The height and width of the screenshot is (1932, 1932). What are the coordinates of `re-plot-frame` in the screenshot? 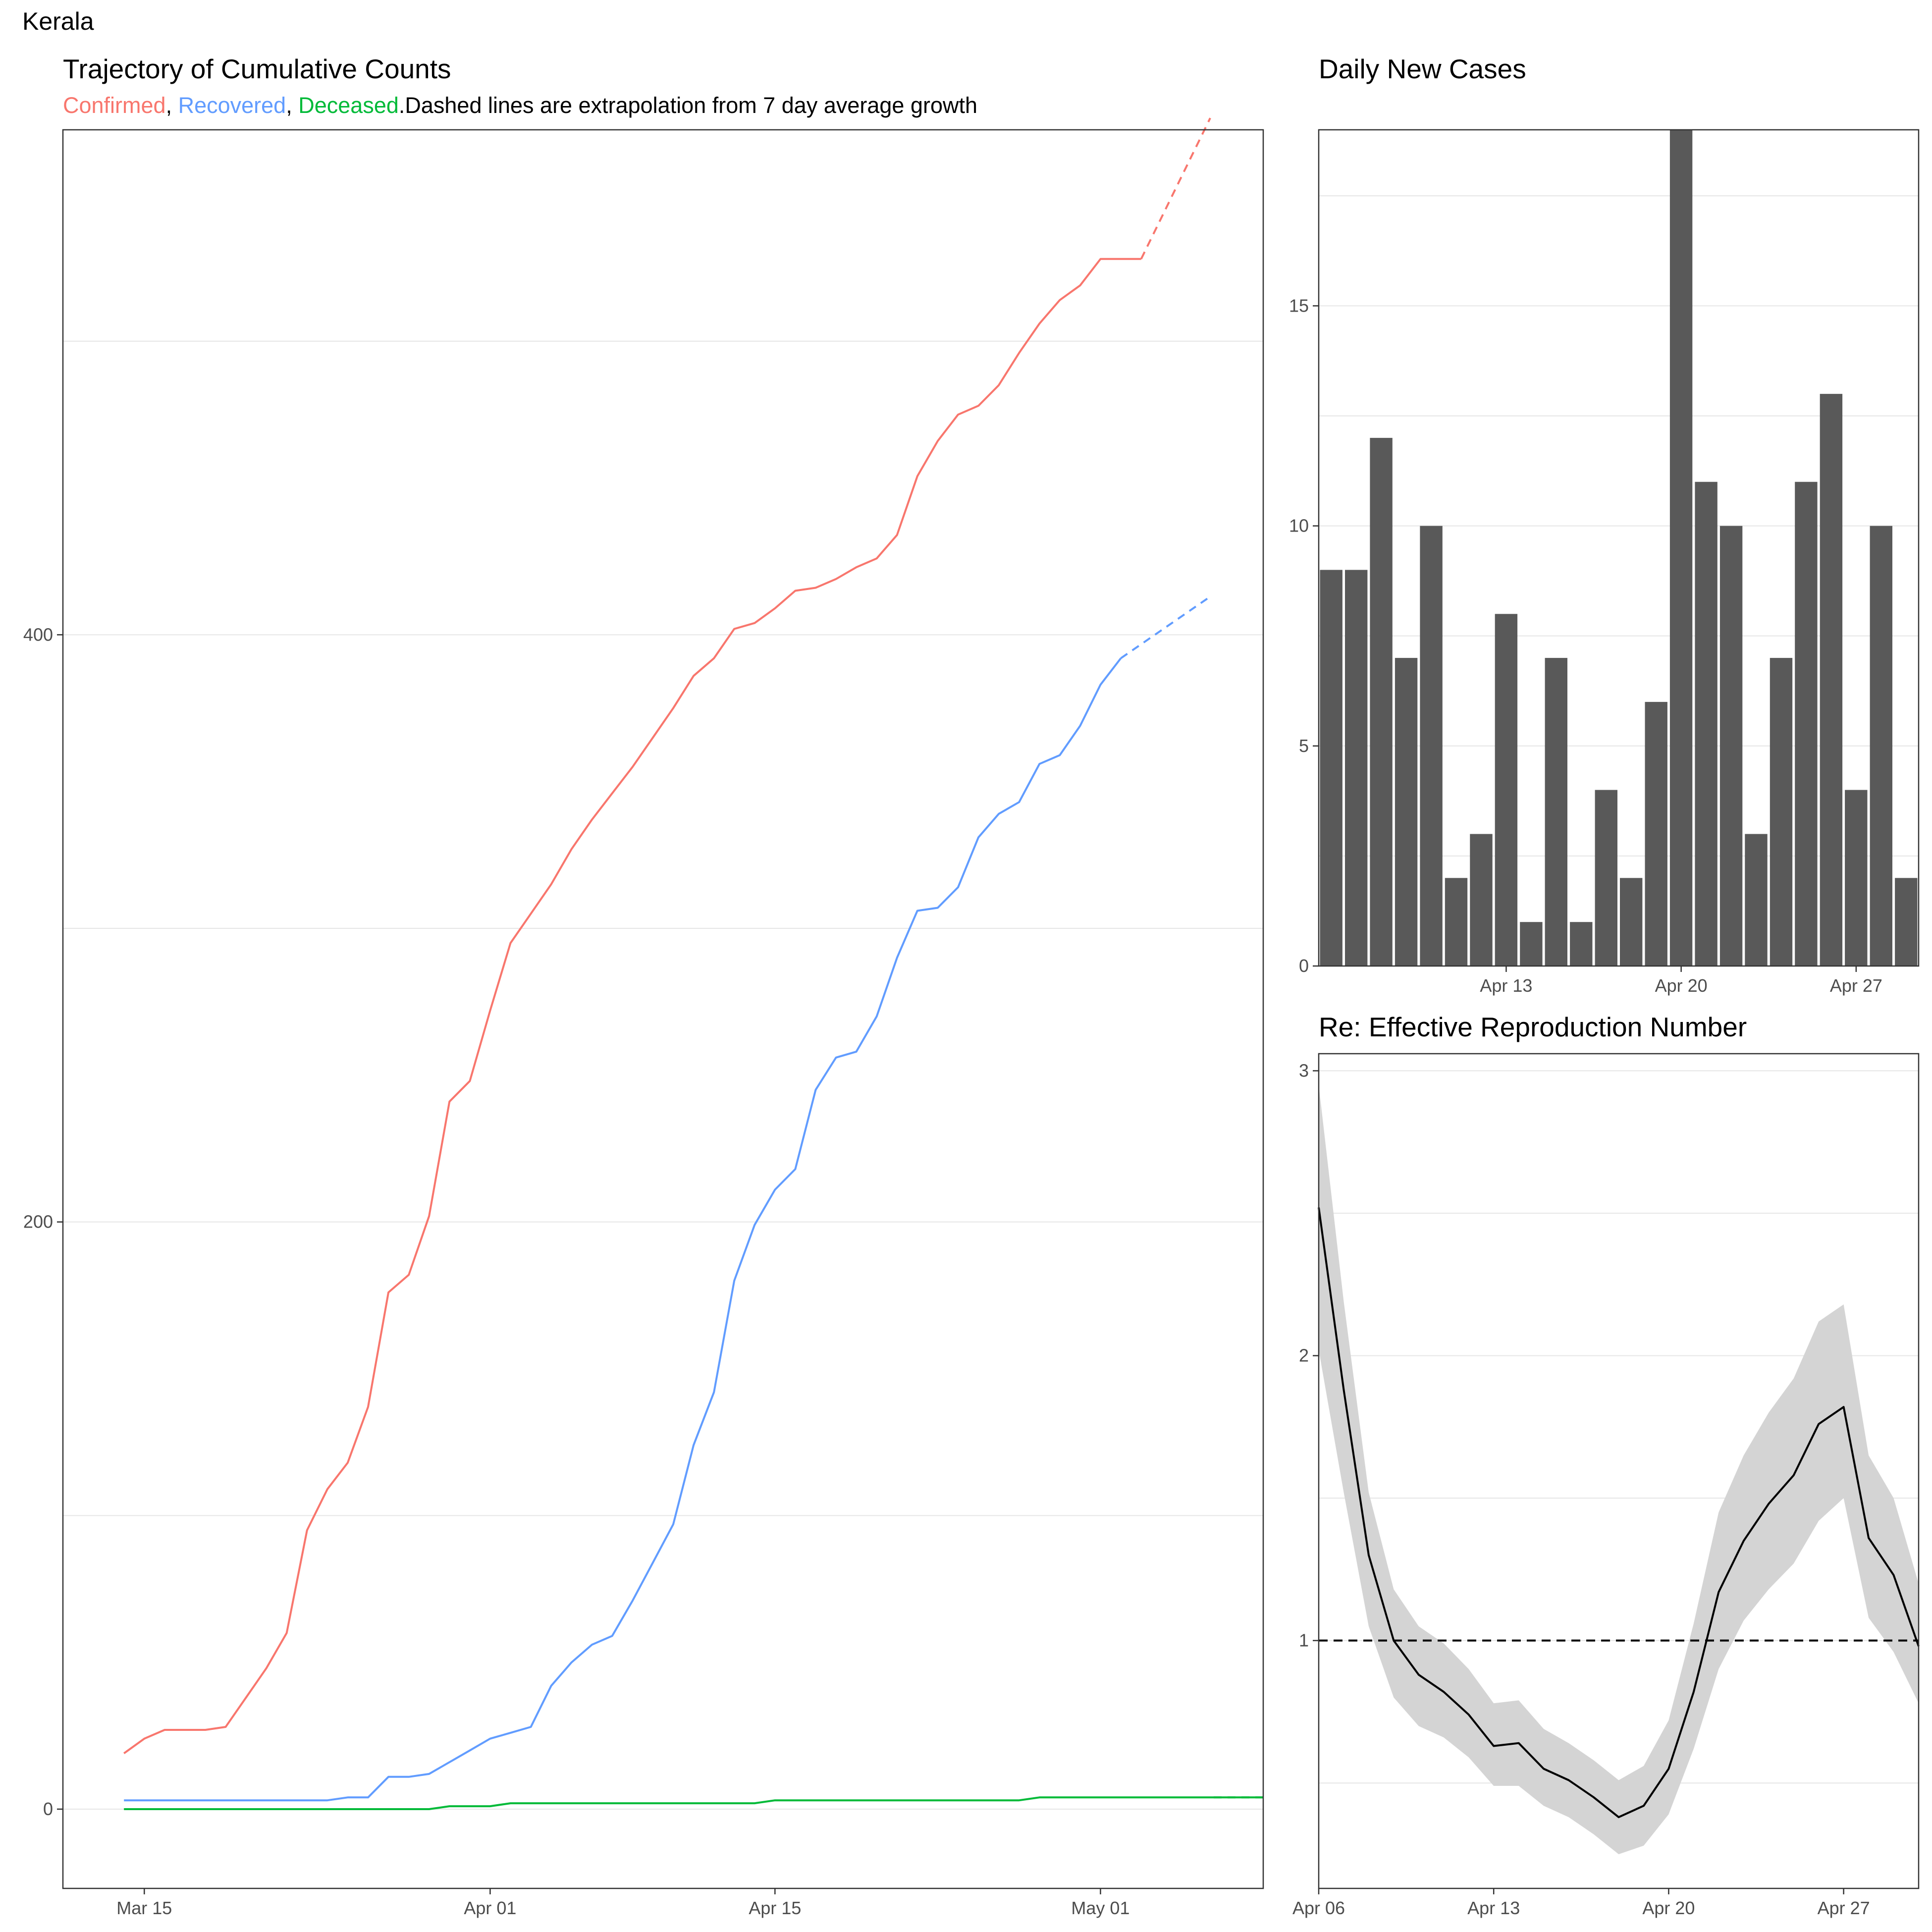 It's located at (1619, 1471).